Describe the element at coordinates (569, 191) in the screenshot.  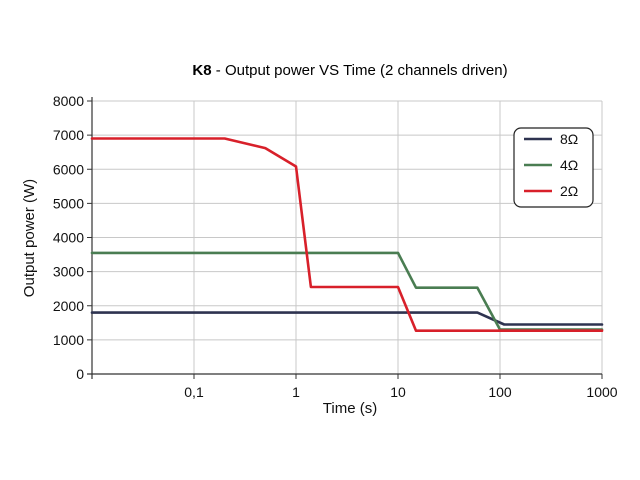
I see `legend-label-3: 2Ω` at that location.